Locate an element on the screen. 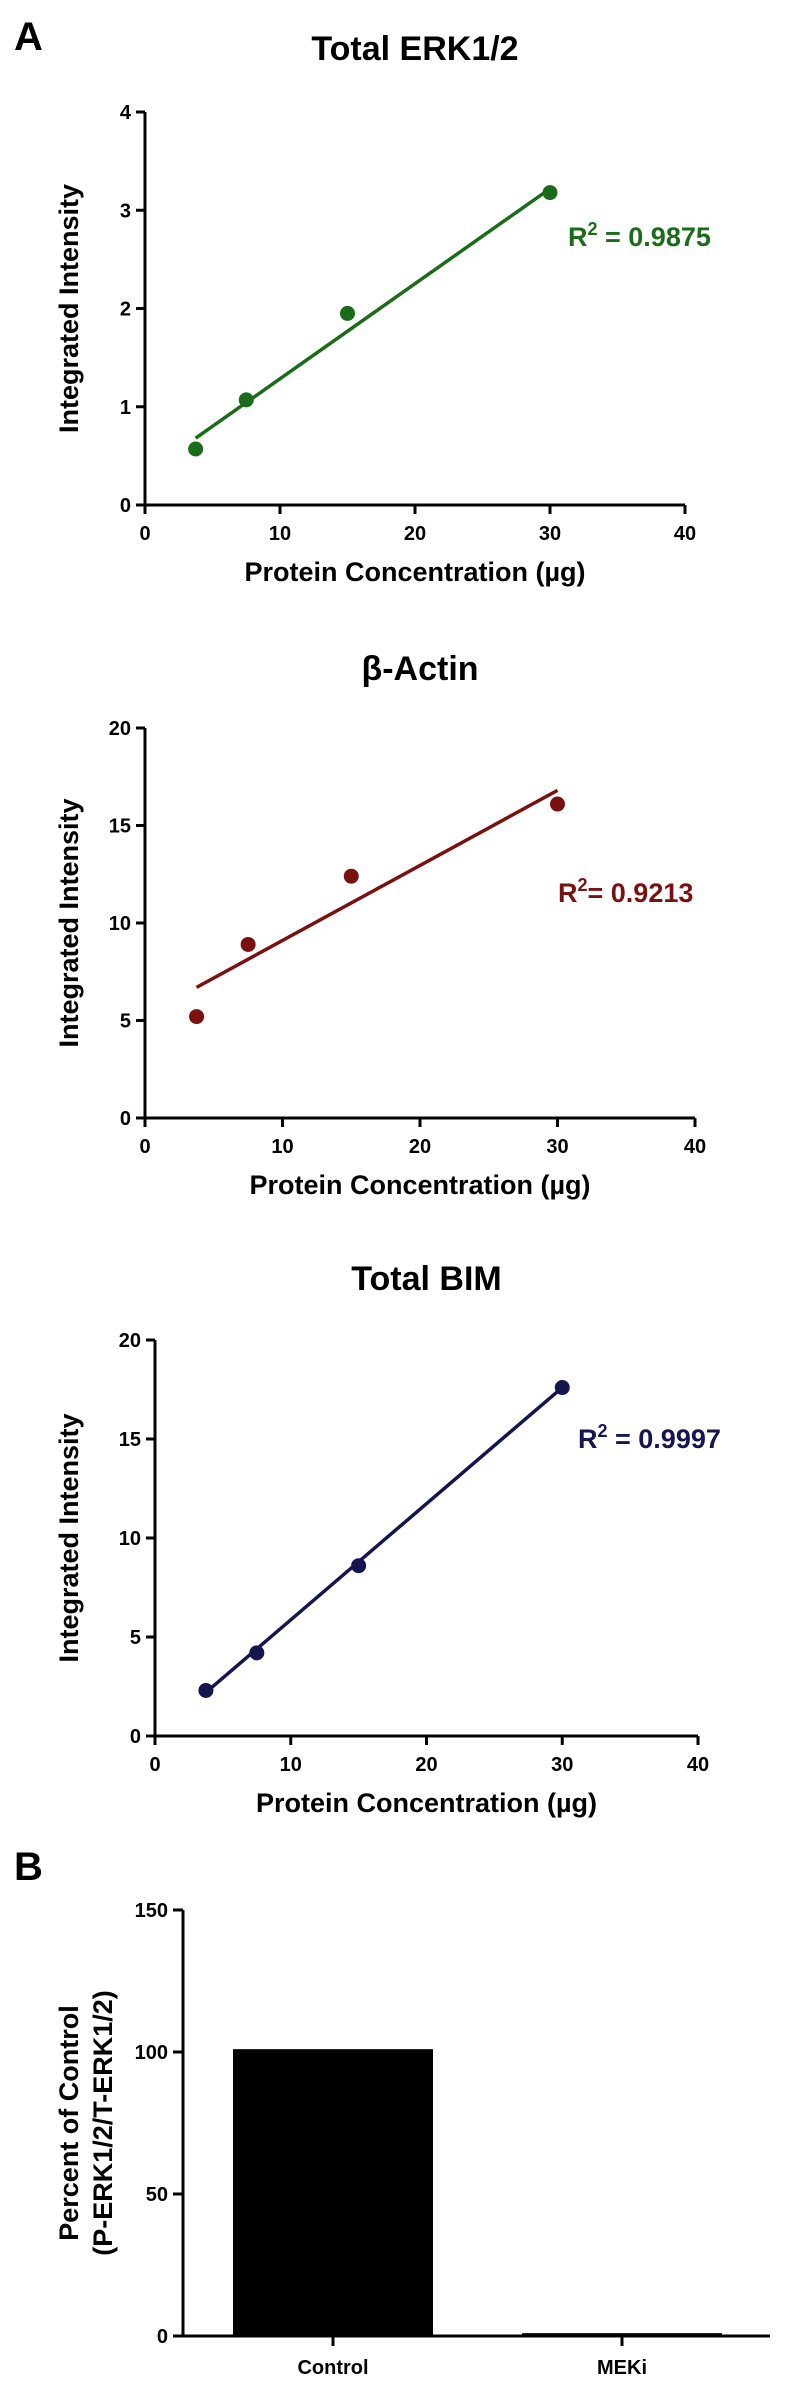 This screenshot has width=800, height=2390. erk-y-tick-label: 0 is located at coordinates (125, 506).